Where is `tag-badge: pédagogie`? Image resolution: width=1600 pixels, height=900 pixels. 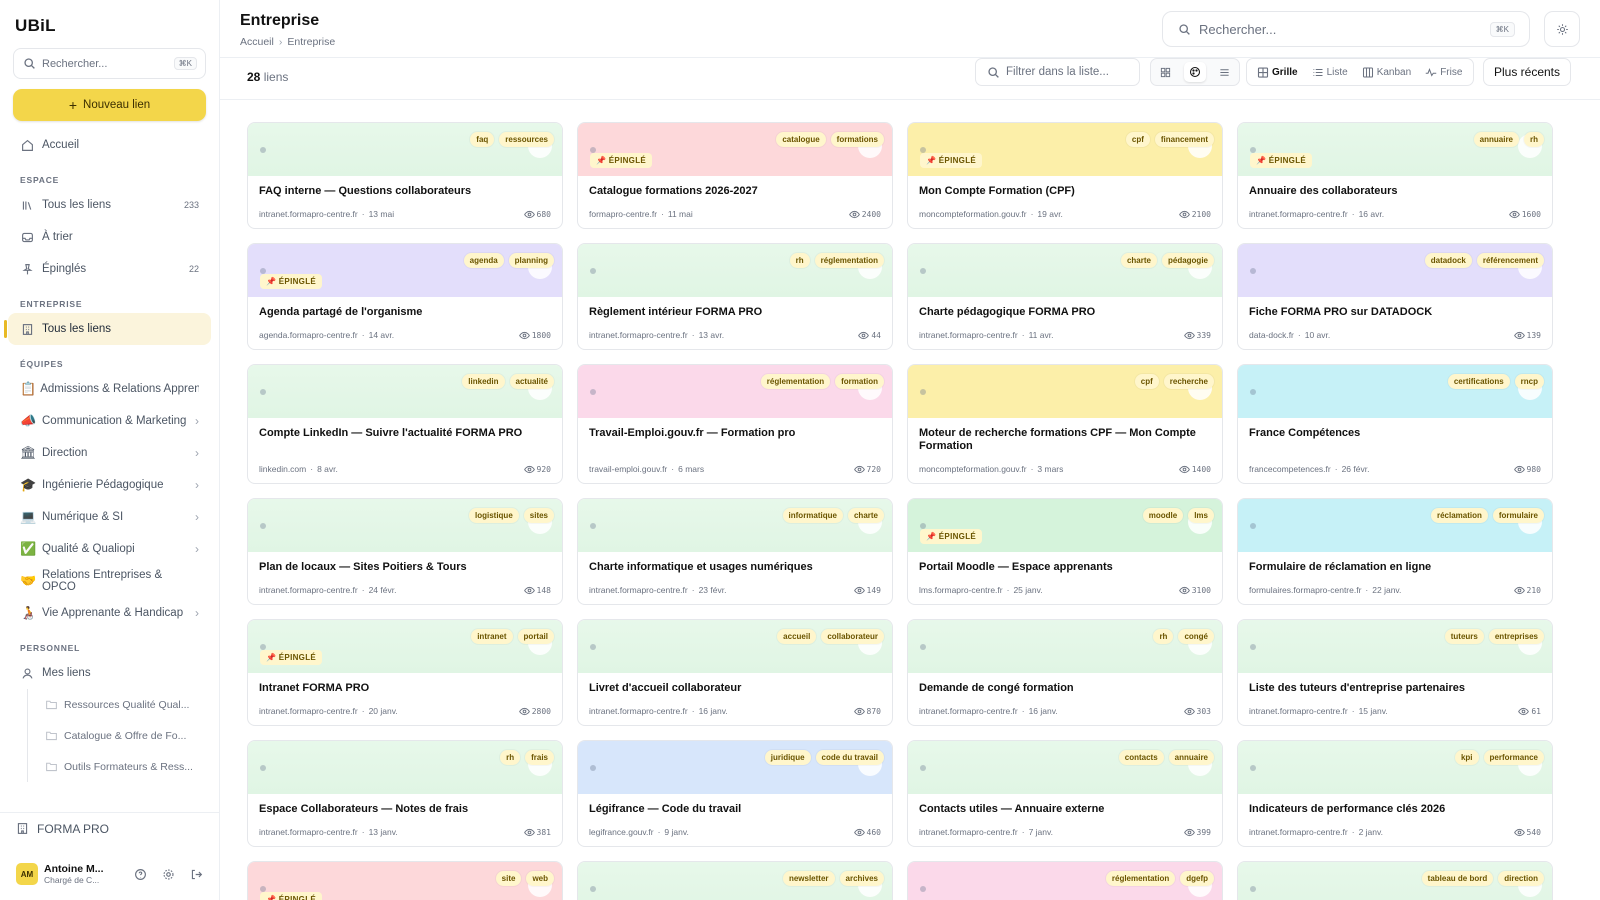 tag-badge: pédagogie is located at coordinates (1187, 260).